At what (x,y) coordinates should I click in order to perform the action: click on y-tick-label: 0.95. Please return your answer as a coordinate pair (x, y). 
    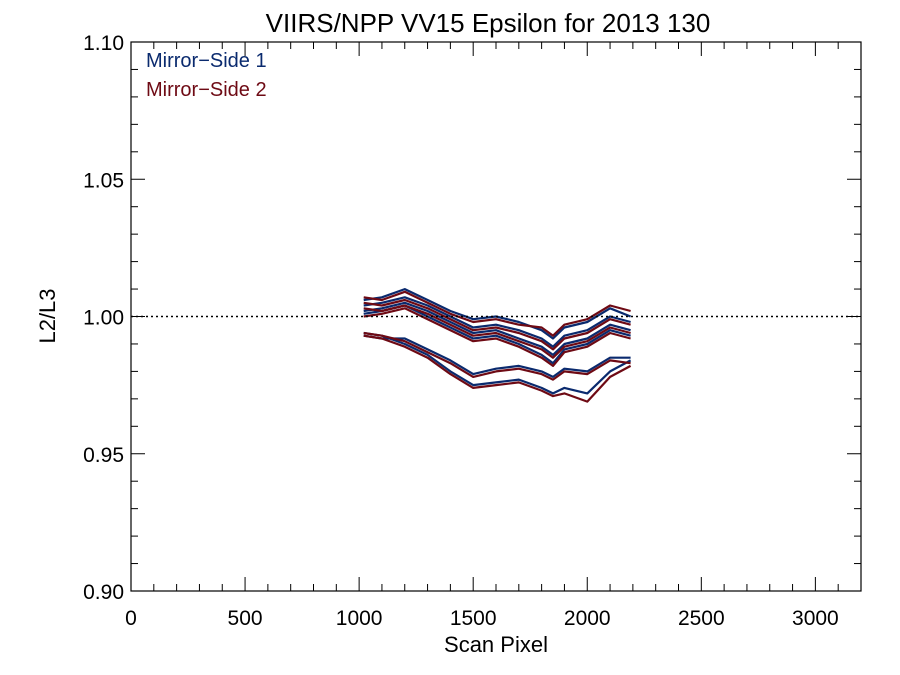
    Looking at the image, I should click on (103, 455).